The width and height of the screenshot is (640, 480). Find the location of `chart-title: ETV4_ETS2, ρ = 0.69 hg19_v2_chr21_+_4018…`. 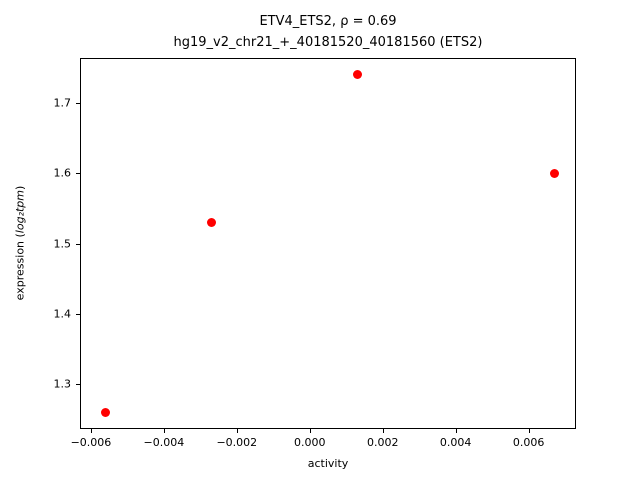

chart-title: ETV4_ETS2, ρ = 0.69 hg19_v2_chr21_+_4018… is located at coordinates (328, 32).